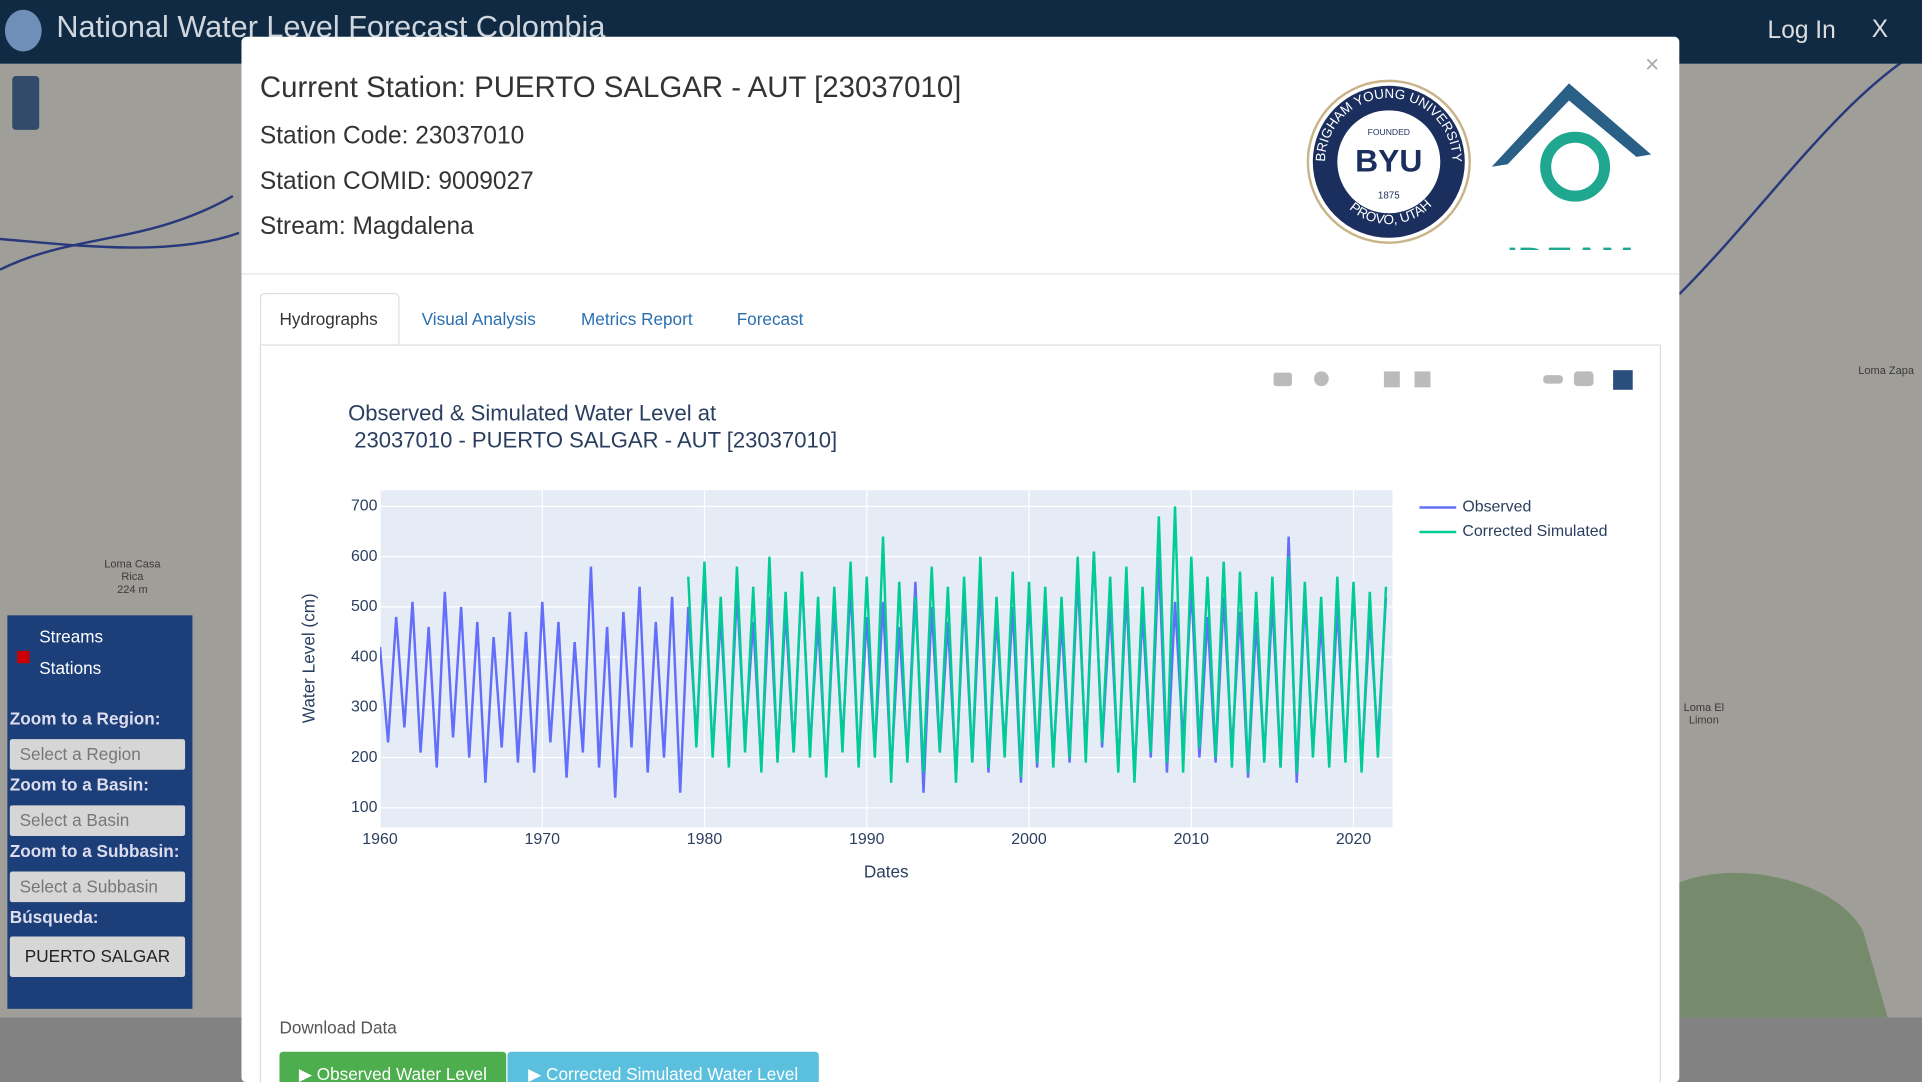 This screenshot has width=1922, height=1082. I want to click on label: Zoom to a Region:, so click(85, 718).